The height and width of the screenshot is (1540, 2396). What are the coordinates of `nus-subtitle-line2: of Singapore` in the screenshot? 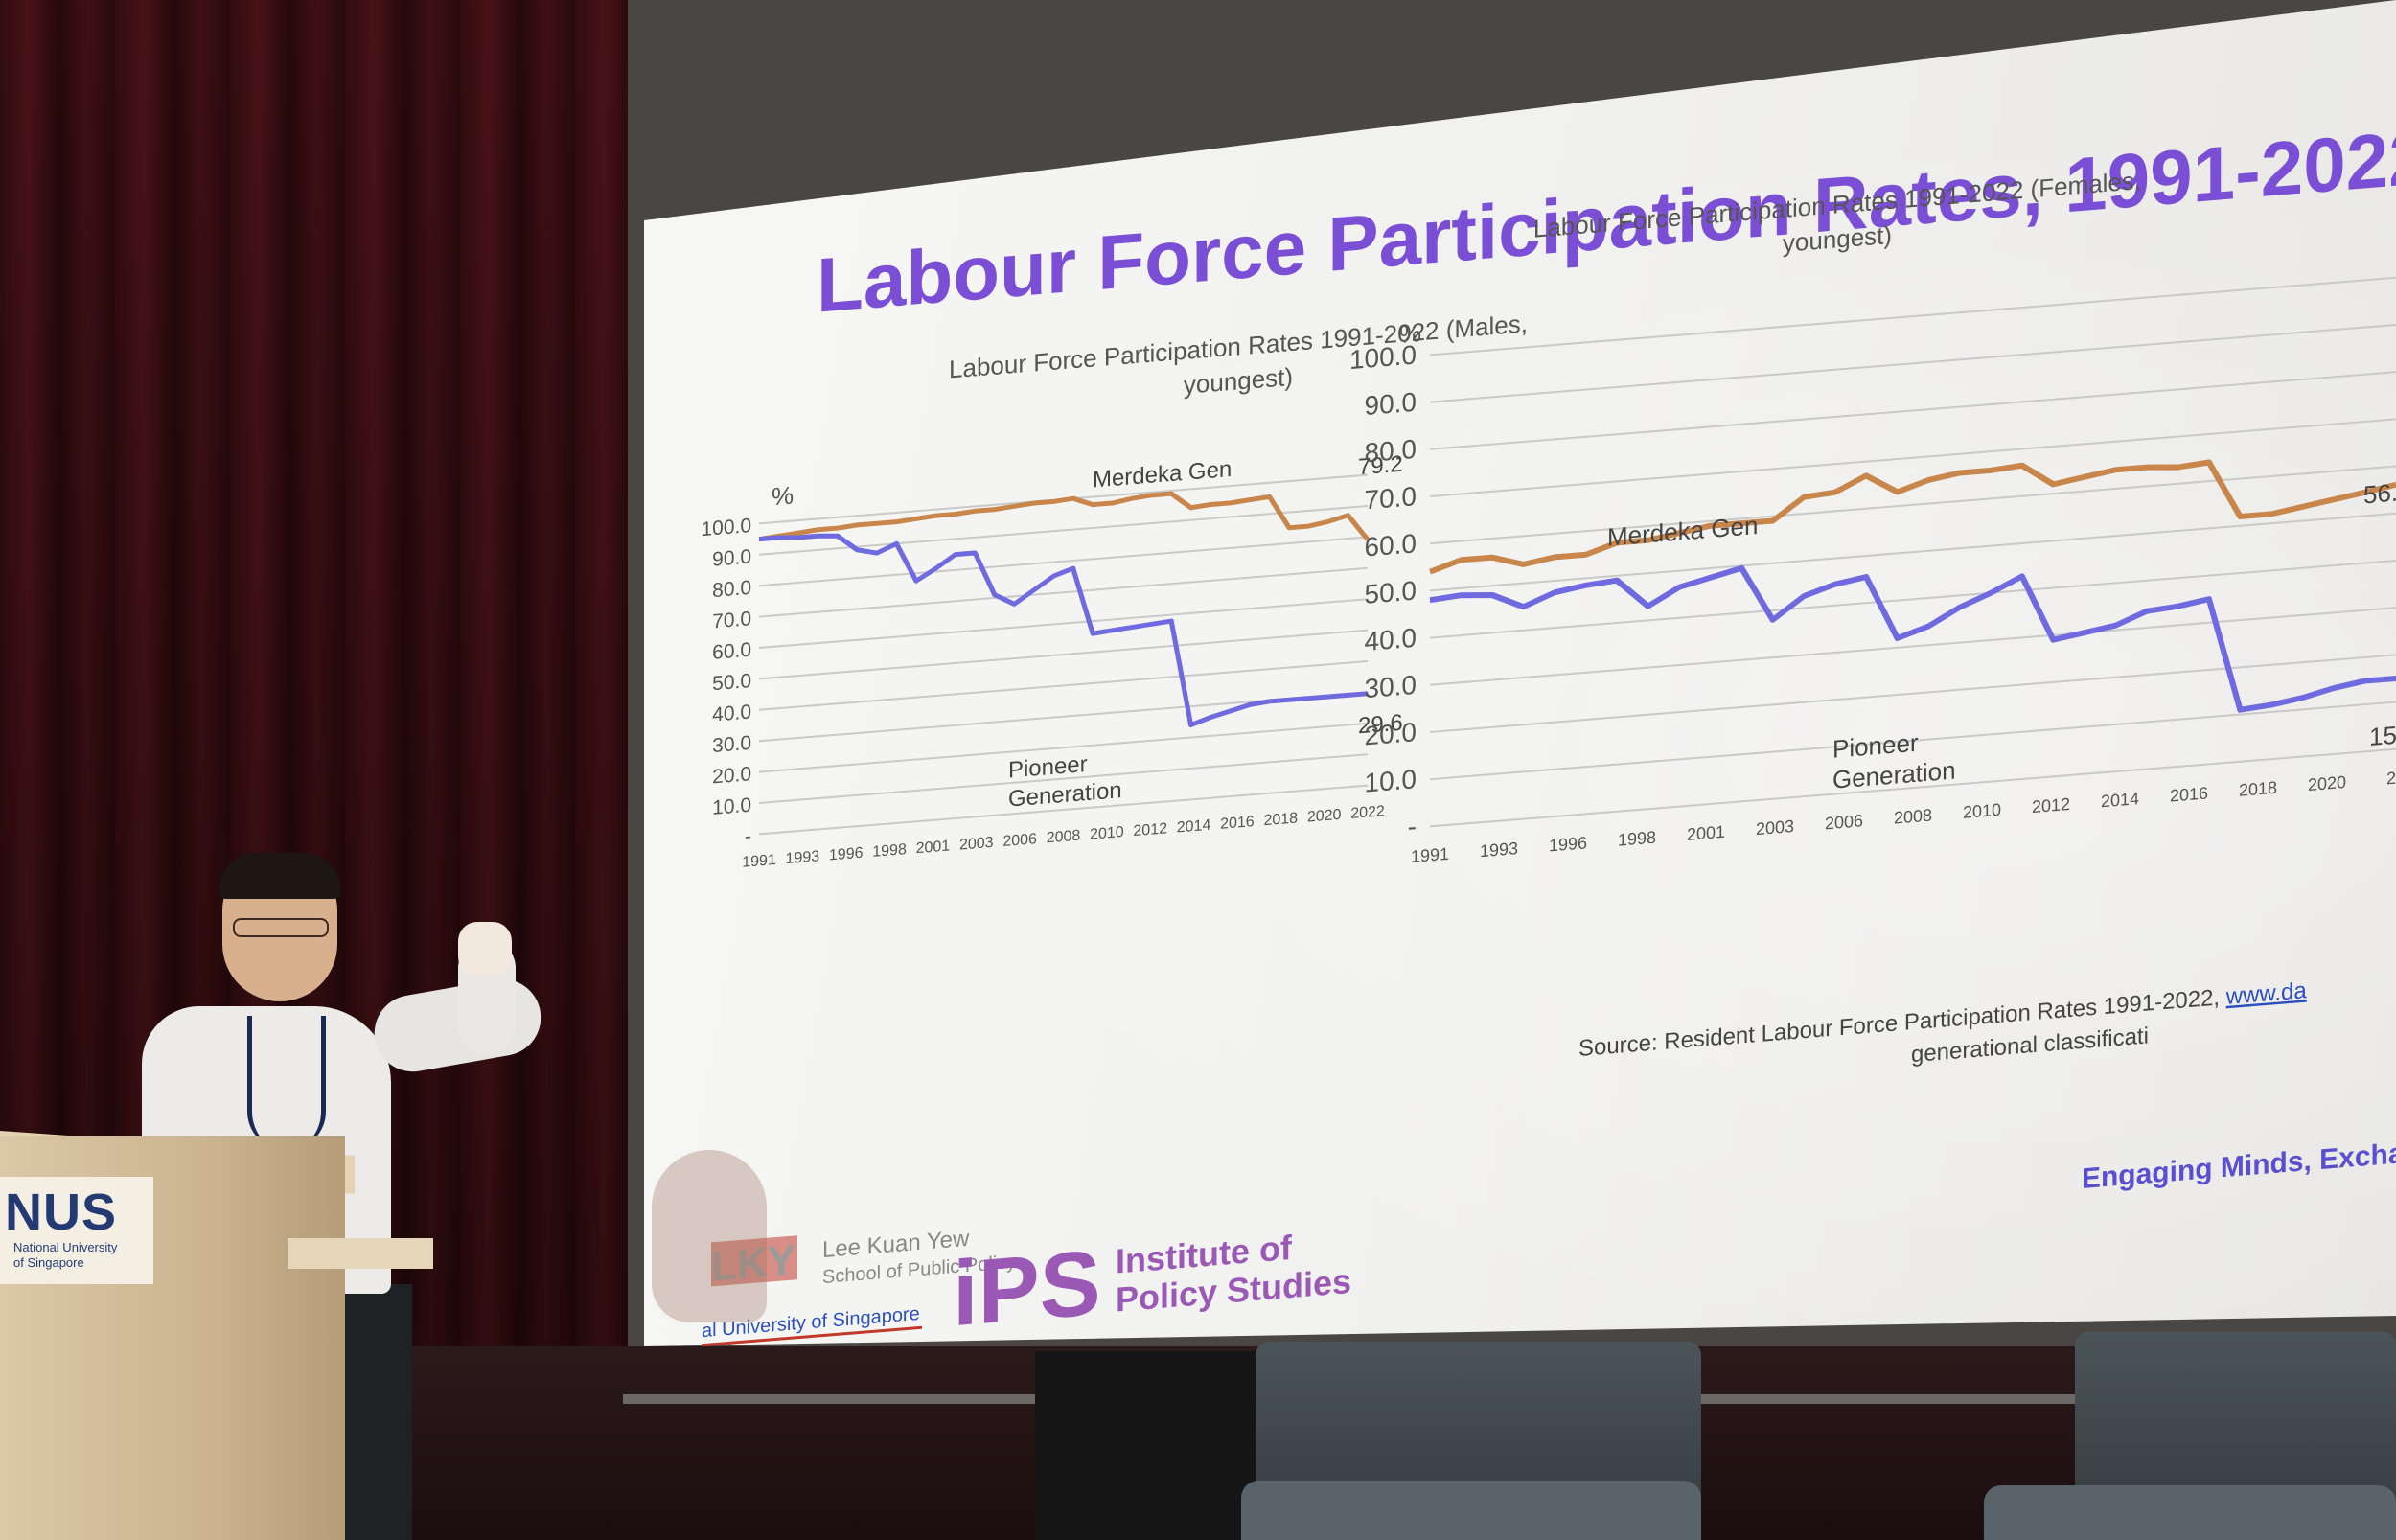 It's located at (48, 1262).